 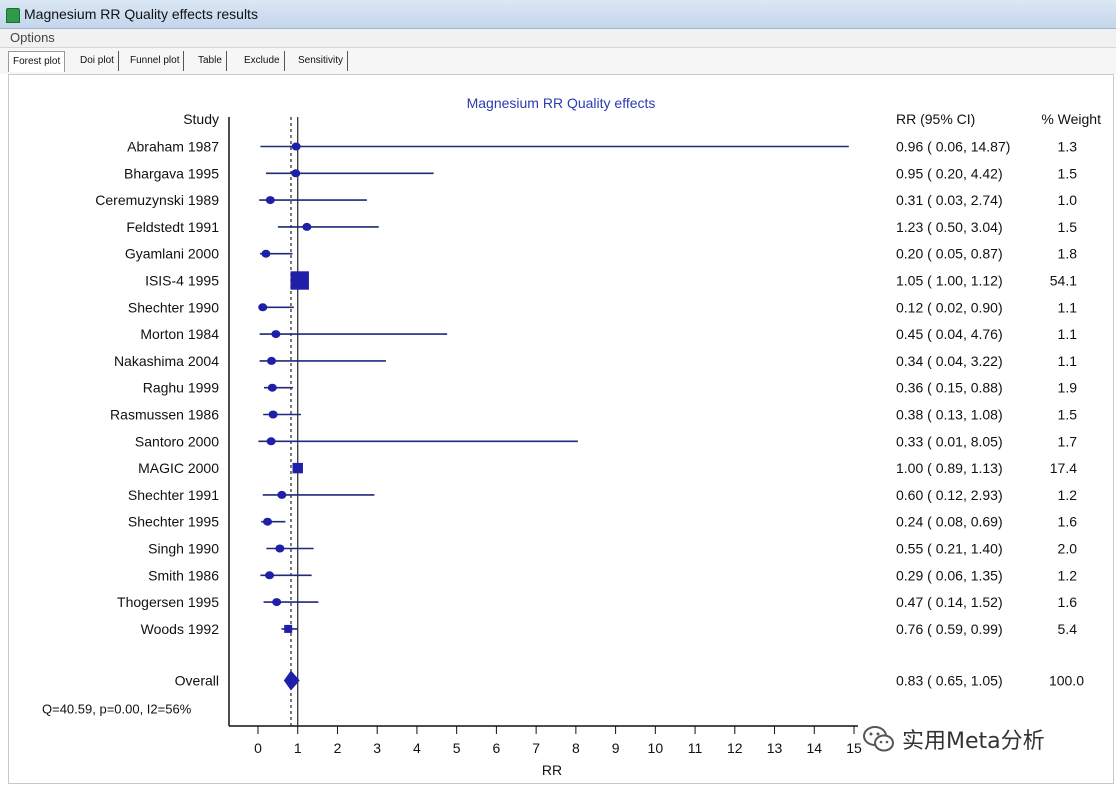 What do you see at coordinates (949, 575) in the screenshot?
I see `ci-text: 0.29 ( 0.06, 1.35)` at bounding box center [949, 575].